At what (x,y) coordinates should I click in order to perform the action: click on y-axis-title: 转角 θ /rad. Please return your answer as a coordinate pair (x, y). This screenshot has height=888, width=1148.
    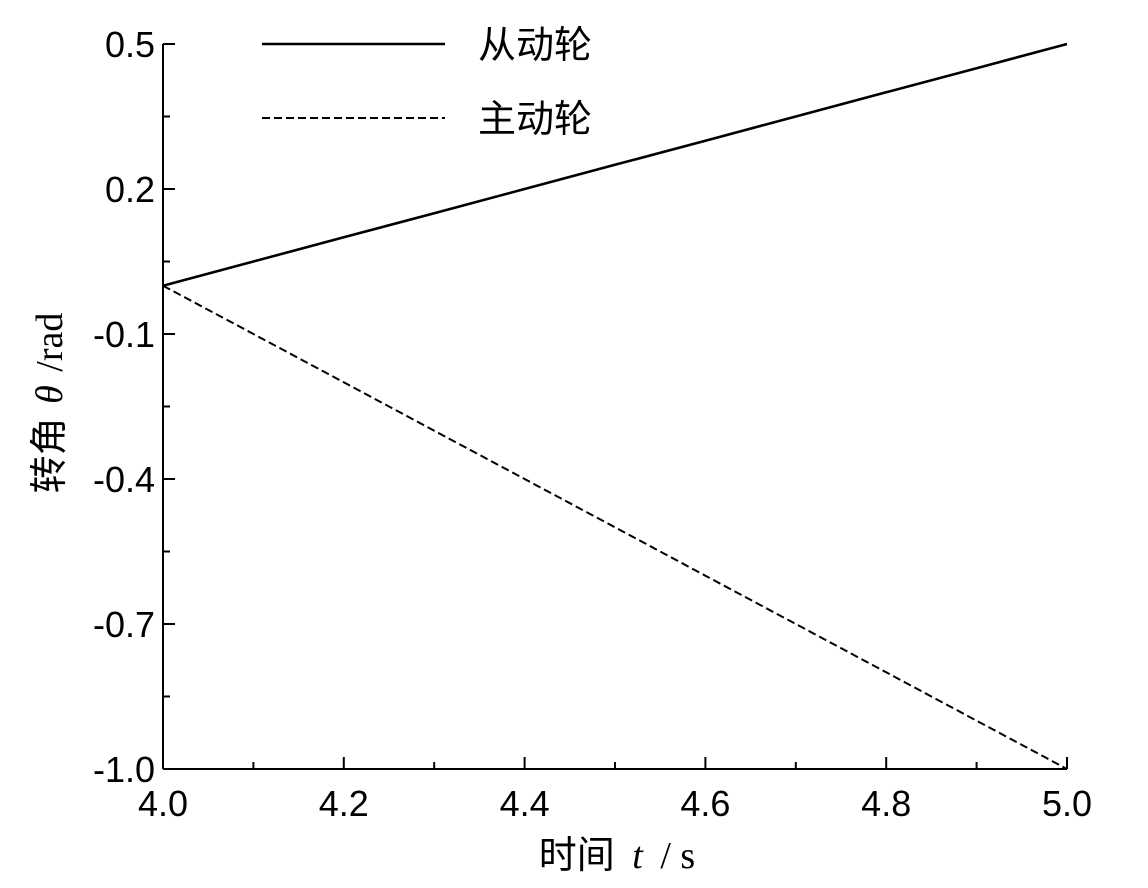
    Looking at the image, I should click on (50, 403).